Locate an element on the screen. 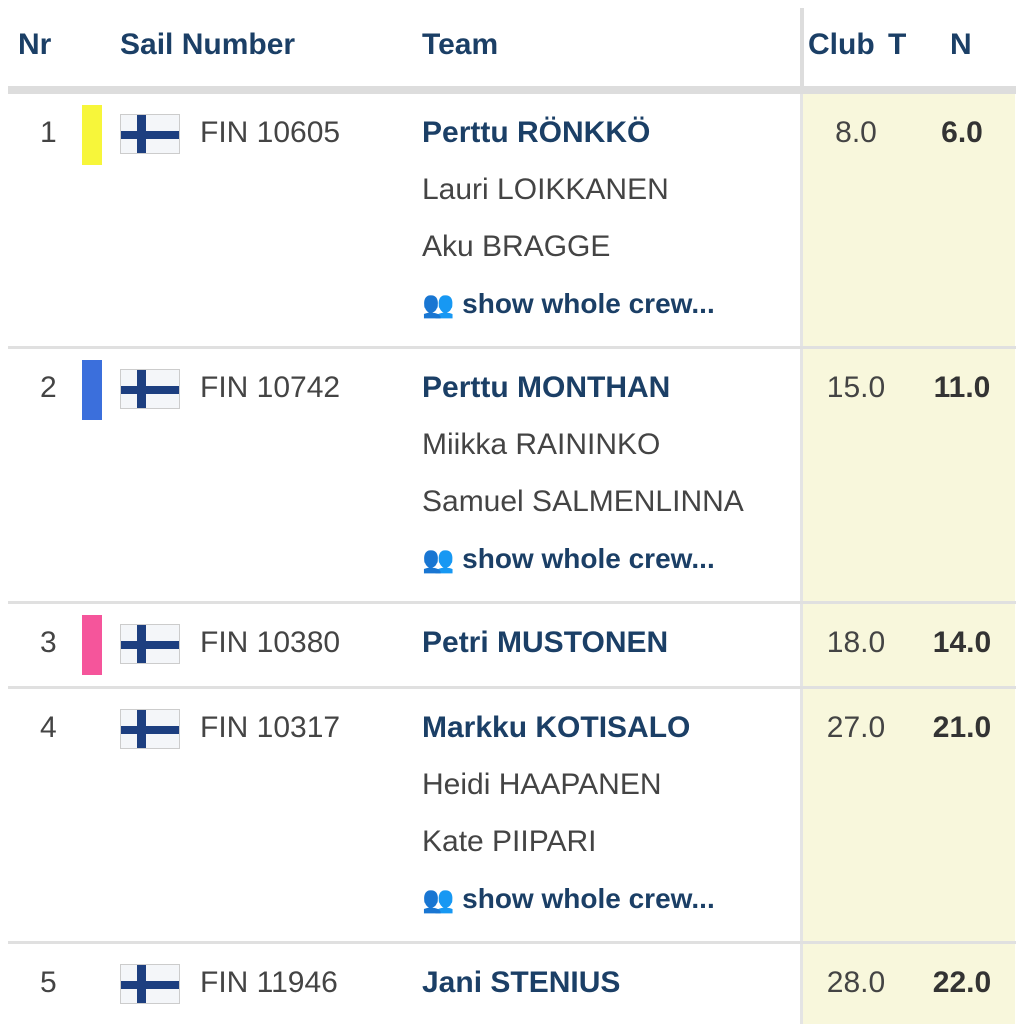  team-cell: Jani STENIUS is located at coordinates (521, 982).